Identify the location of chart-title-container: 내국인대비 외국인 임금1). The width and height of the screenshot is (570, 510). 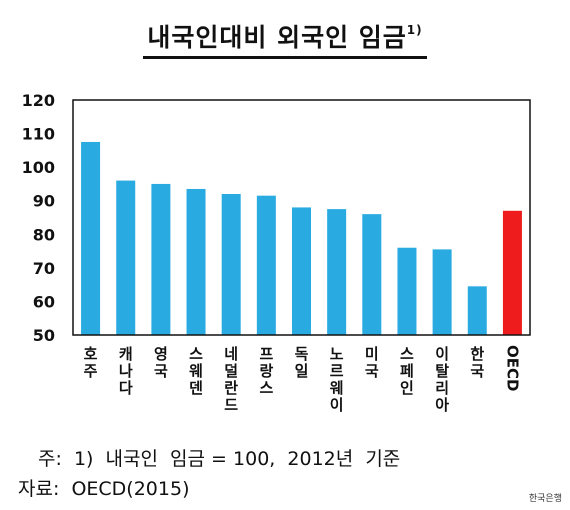
(285, 38).